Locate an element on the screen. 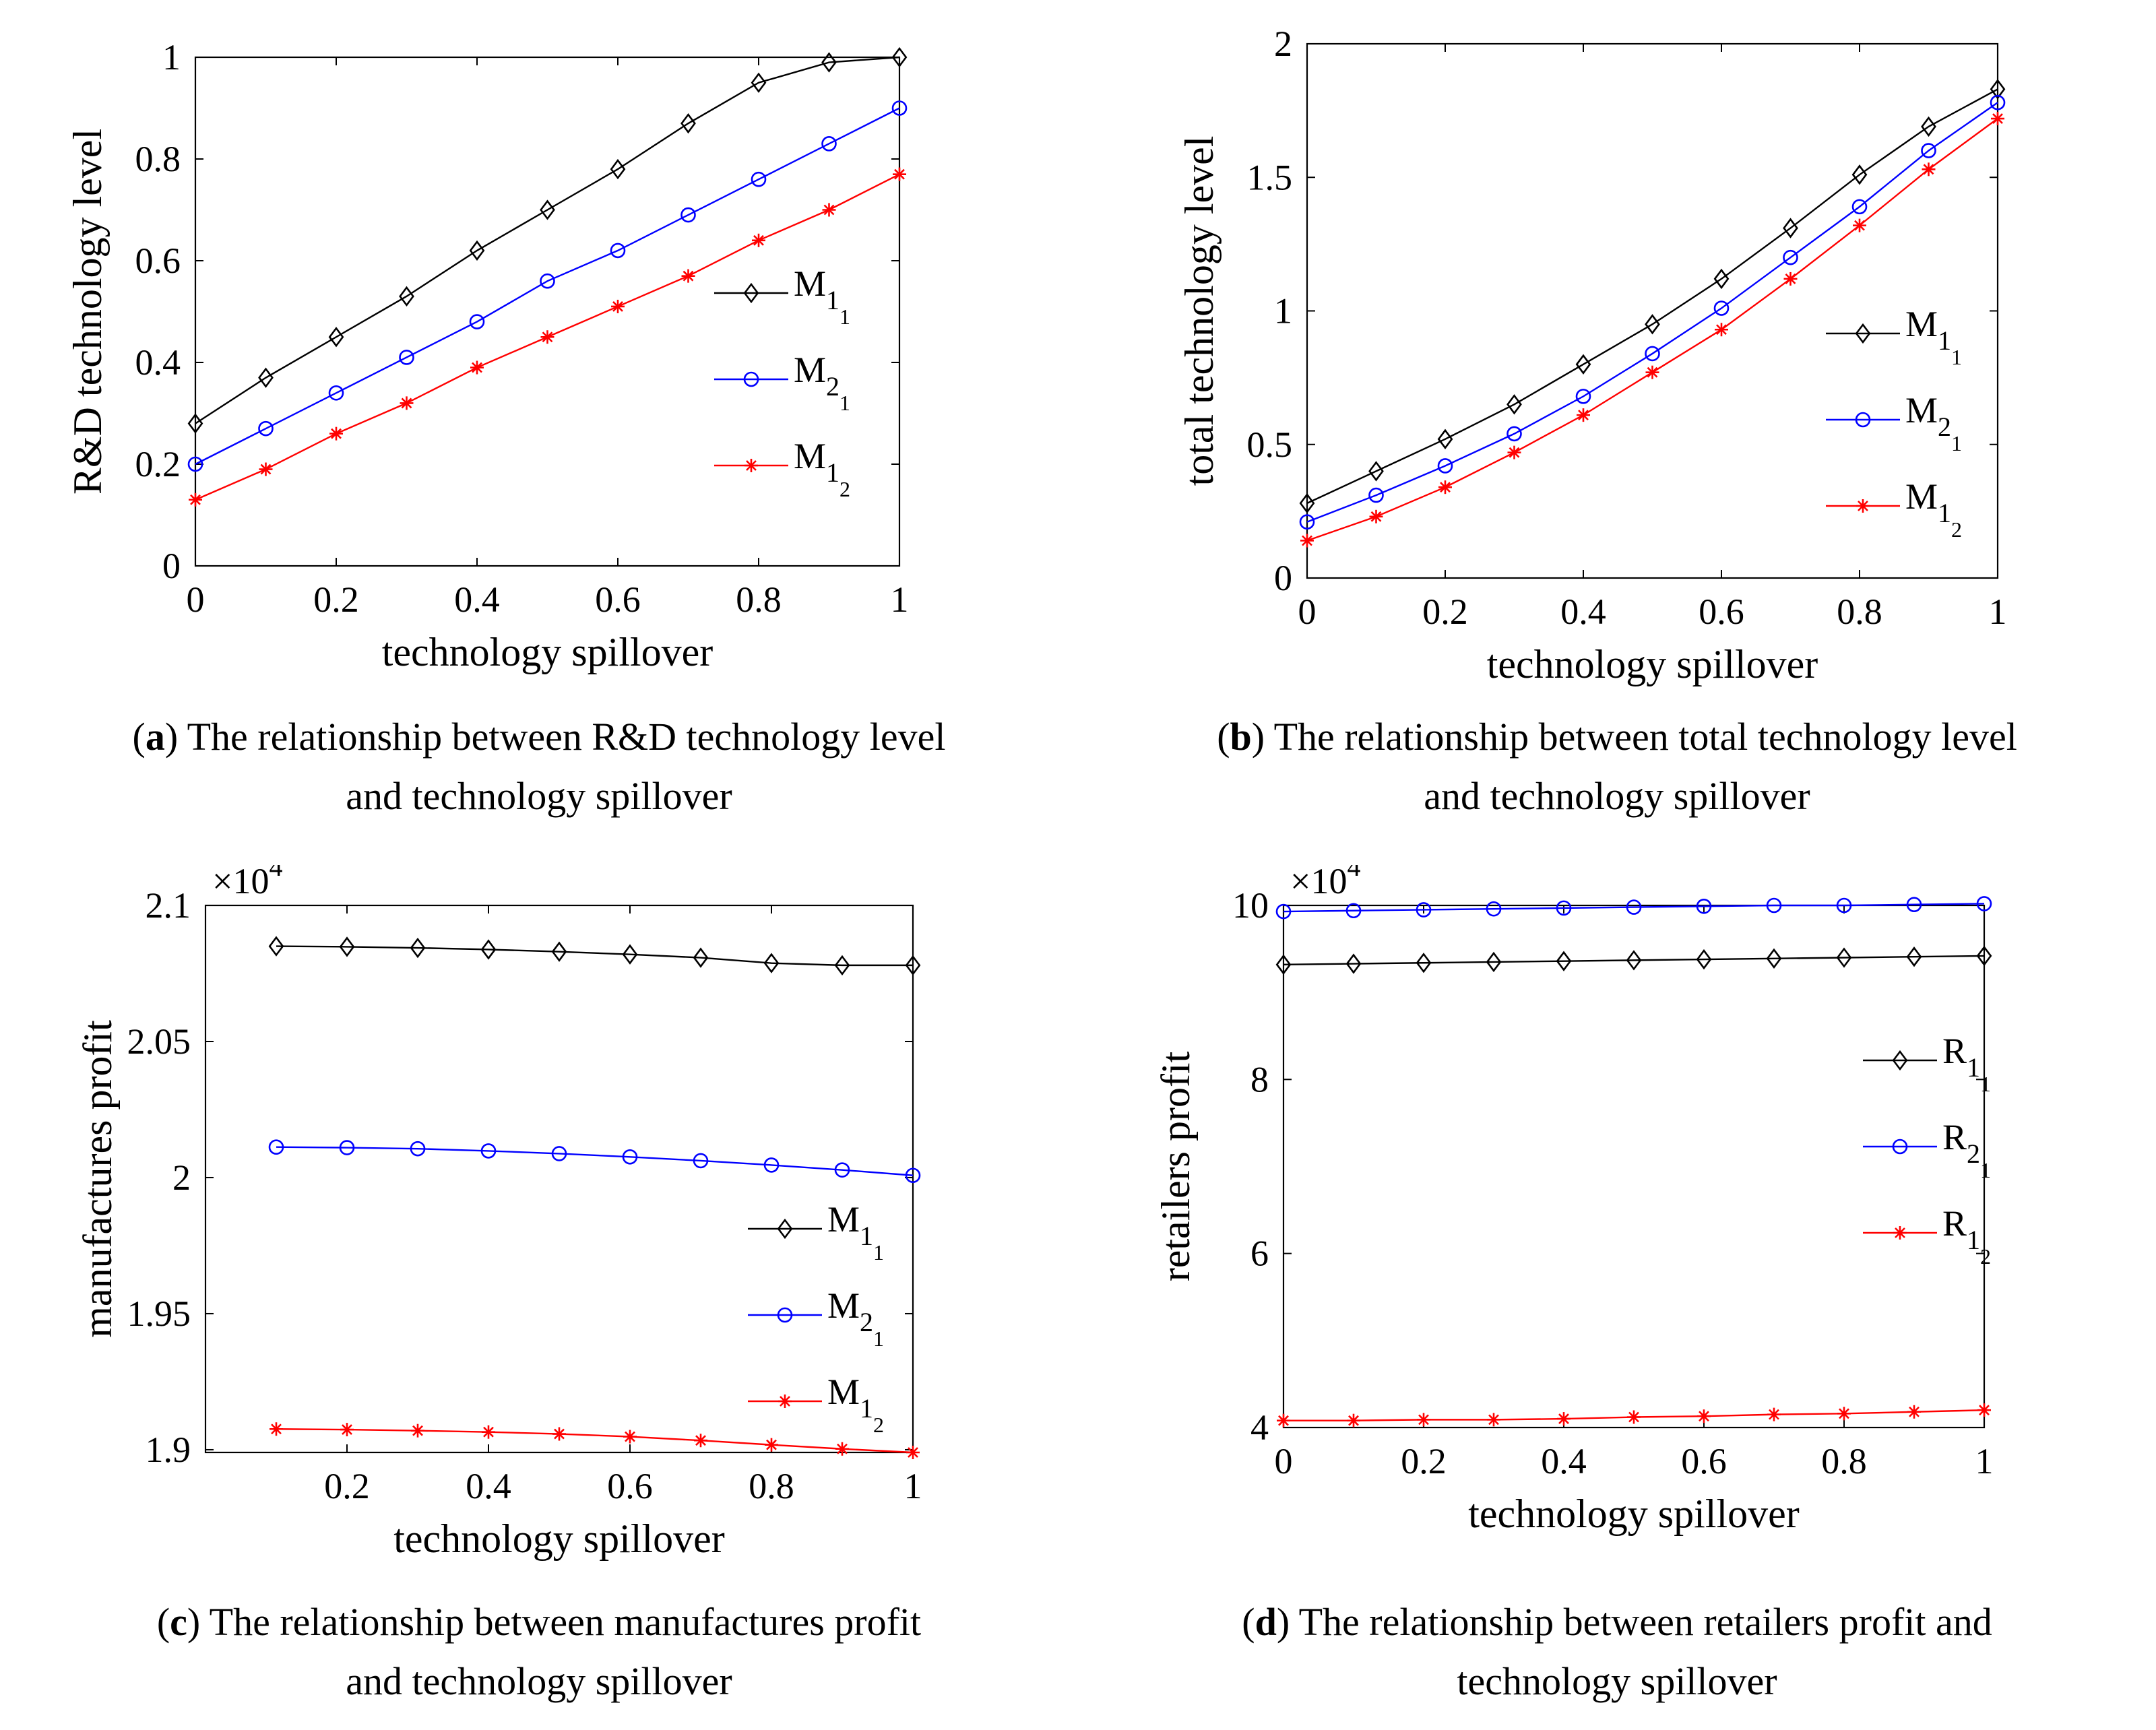  caption-a-label: a is located at coordinates (155, 737).